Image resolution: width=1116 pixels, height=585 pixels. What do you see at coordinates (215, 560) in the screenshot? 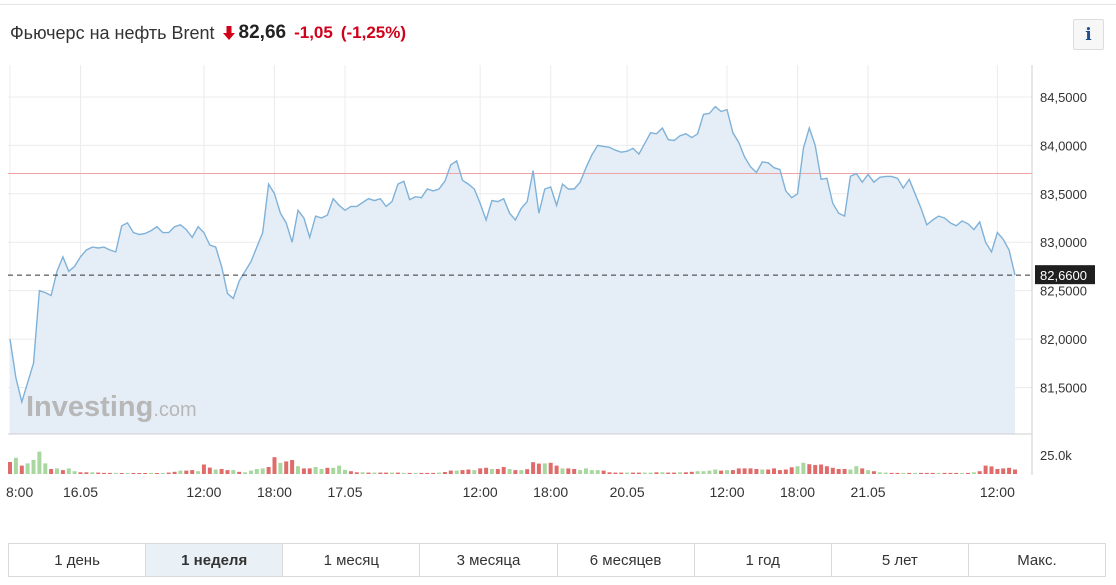
I see `range-button: 1 неделя` at bounding box center [215, 560].